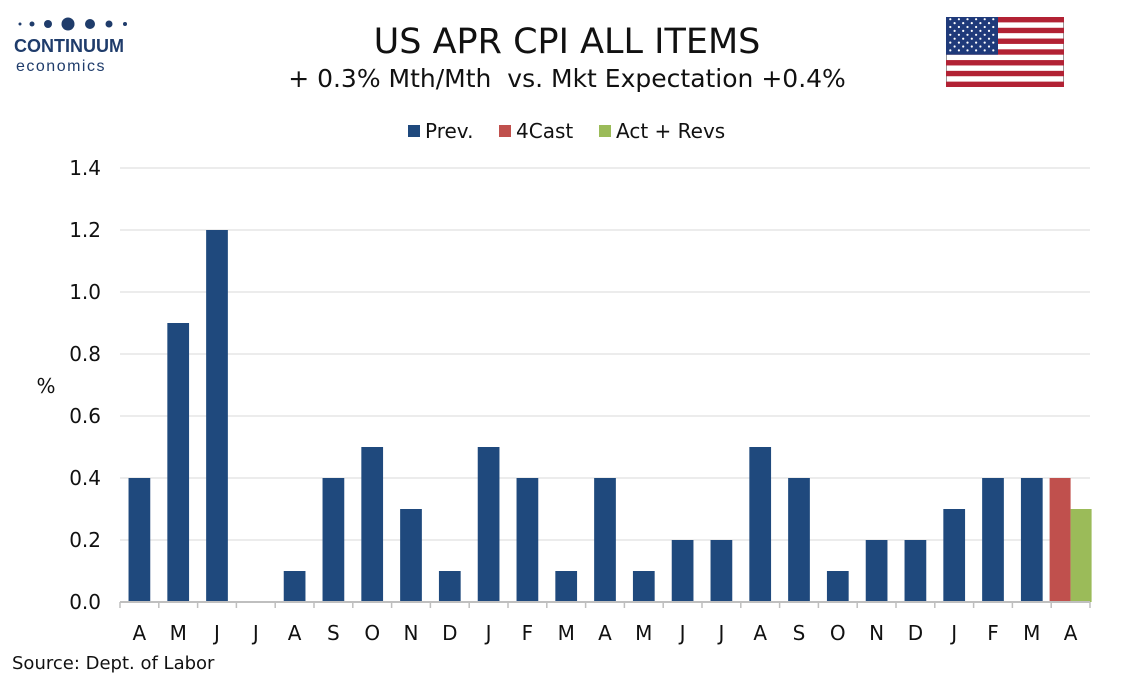 This screenshot has height=680, width=1134. I want to click on legend-label: Prev., so click(449, 131).